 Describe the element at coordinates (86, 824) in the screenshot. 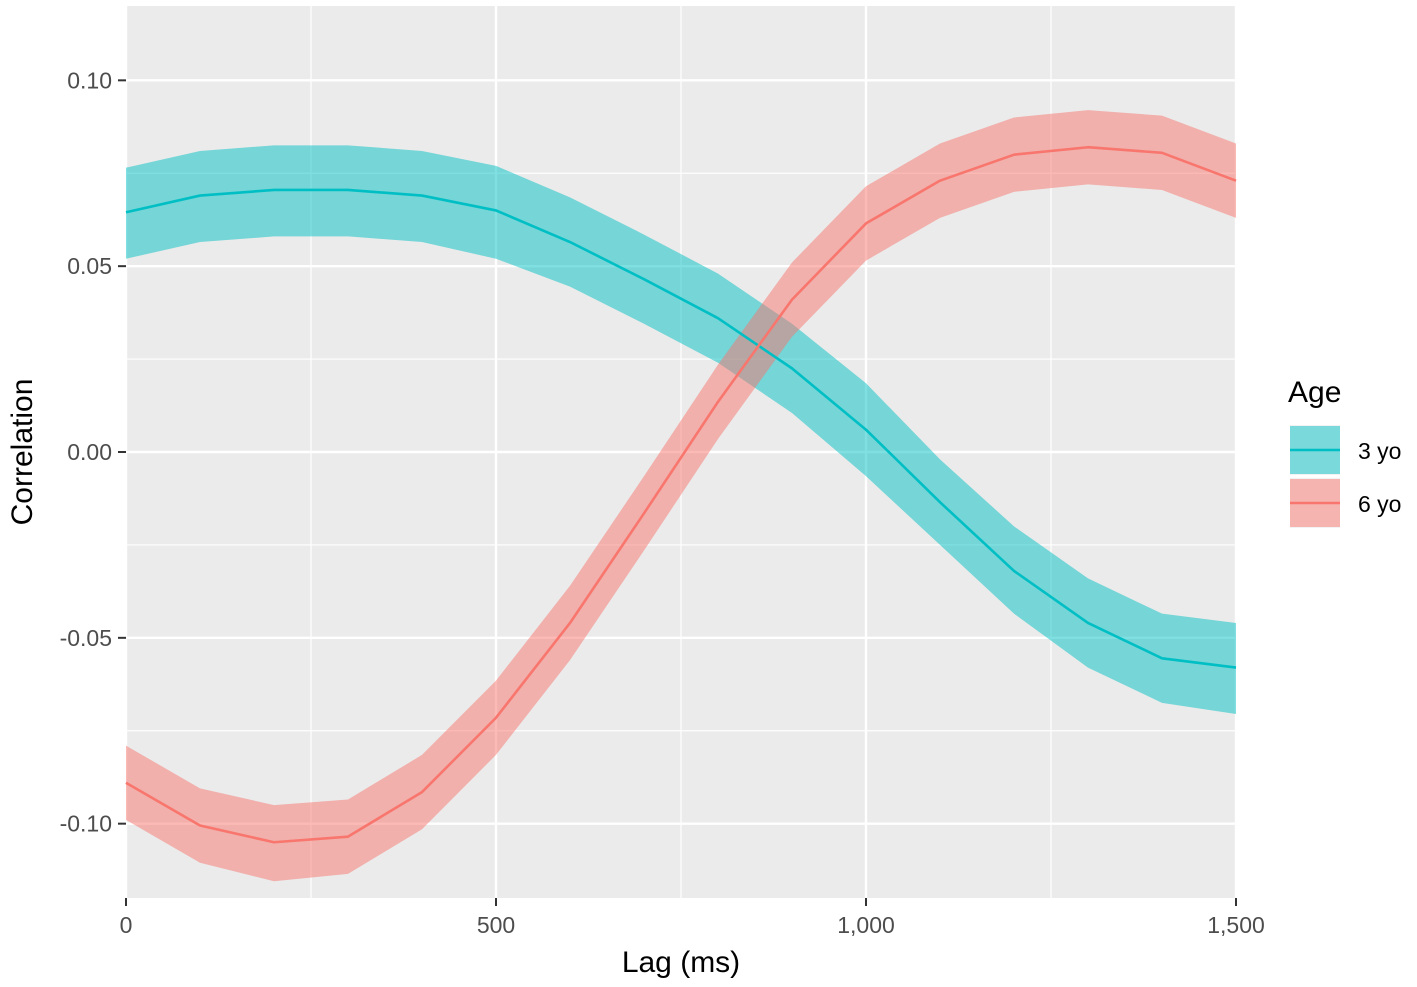

I see `y-tick-label: -0.10` at that location.